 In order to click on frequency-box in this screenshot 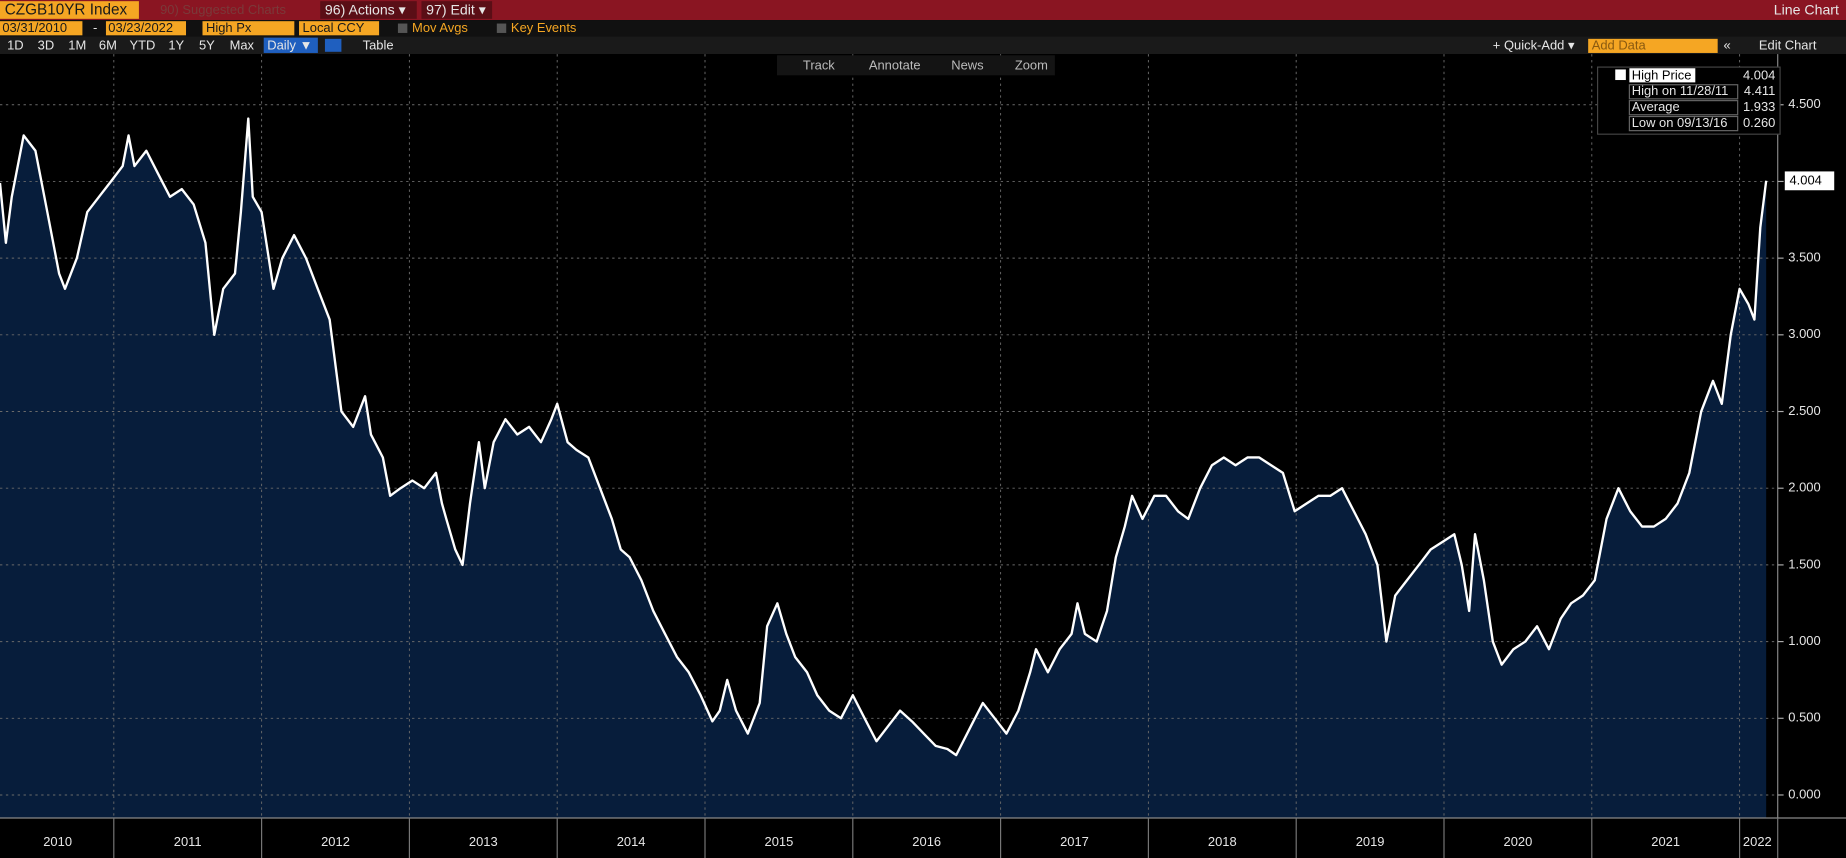, I will do `click(290, 45)`.